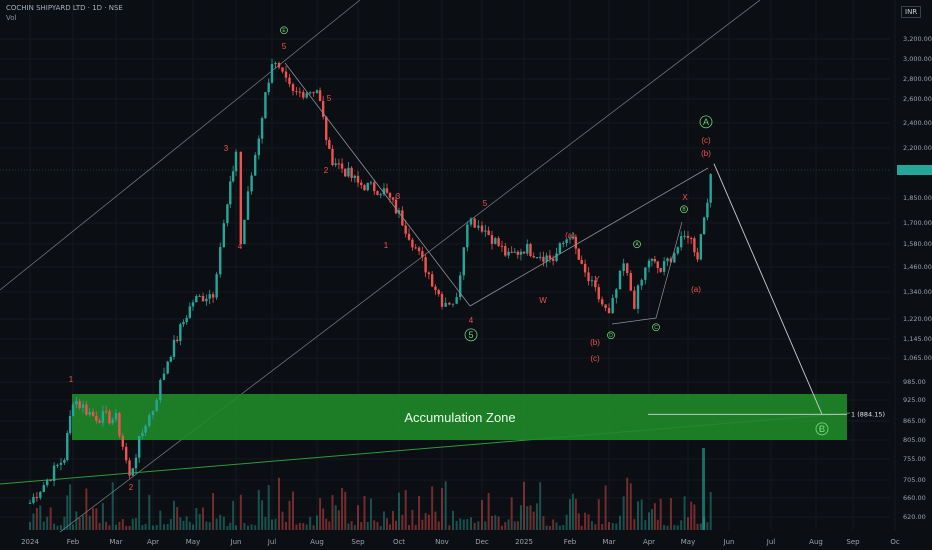 Image resolution: width=932 pixels, height=550 pixels. Describe the element at coordinates (236, 542) in the screenshot. I see `time-tick-label: Jun` at that location.